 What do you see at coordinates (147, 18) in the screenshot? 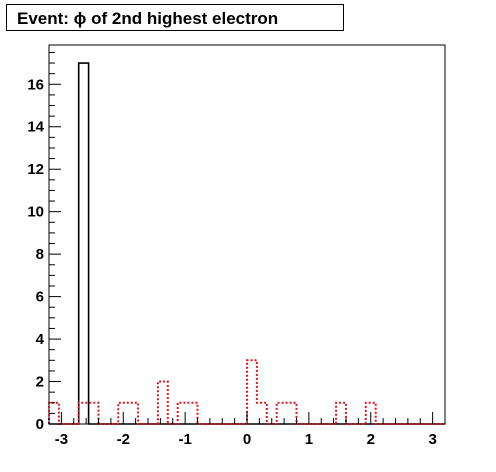
I see `chart-title: Event: ϕ of 2nd highest electron` at bounding box center [147, 18].